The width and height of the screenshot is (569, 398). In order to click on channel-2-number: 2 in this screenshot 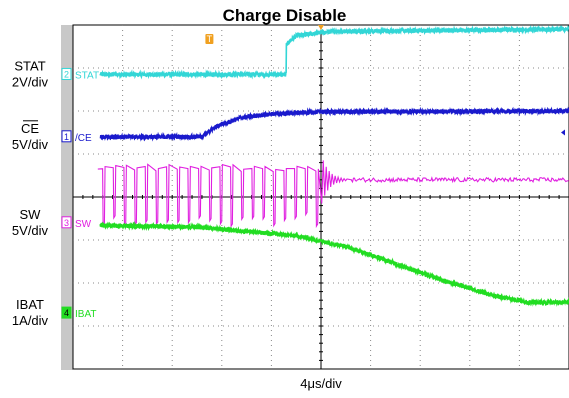, I will do `click(66, 74)`.